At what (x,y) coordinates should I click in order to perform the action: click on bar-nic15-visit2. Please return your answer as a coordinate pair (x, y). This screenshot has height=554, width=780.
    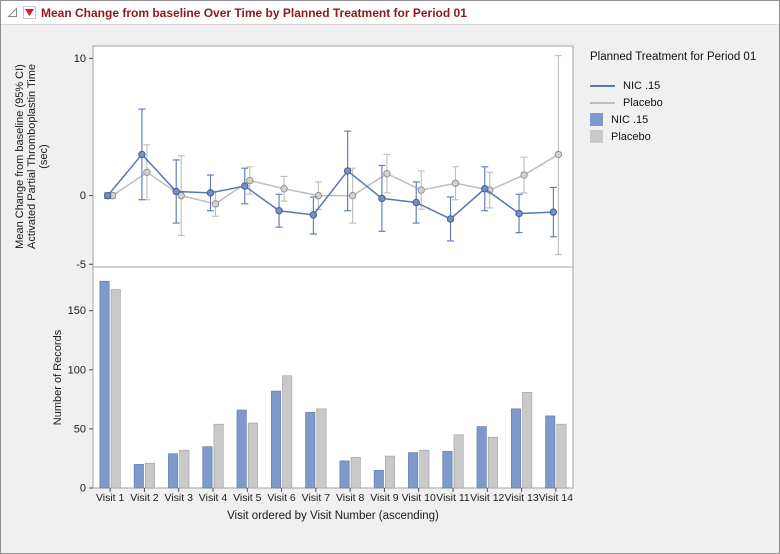
    Looking at the image, I should click on (138, 476).